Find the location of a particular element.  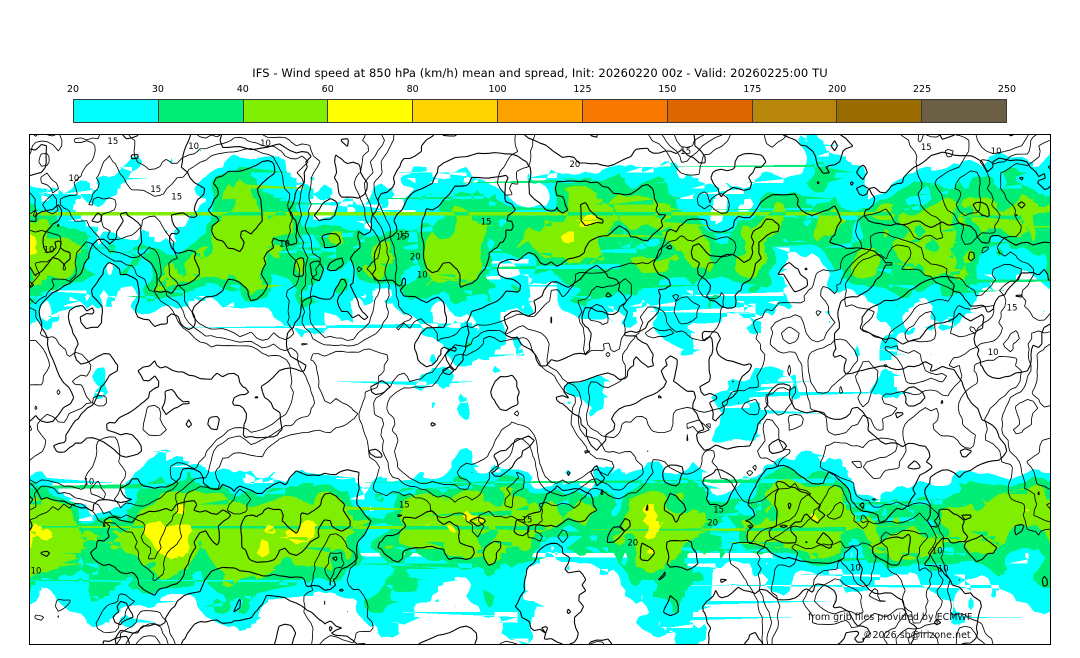

colorbar: 20 30 40 60 80 100 125 150 175 200 225 250 is located at coordinates (541, 107).